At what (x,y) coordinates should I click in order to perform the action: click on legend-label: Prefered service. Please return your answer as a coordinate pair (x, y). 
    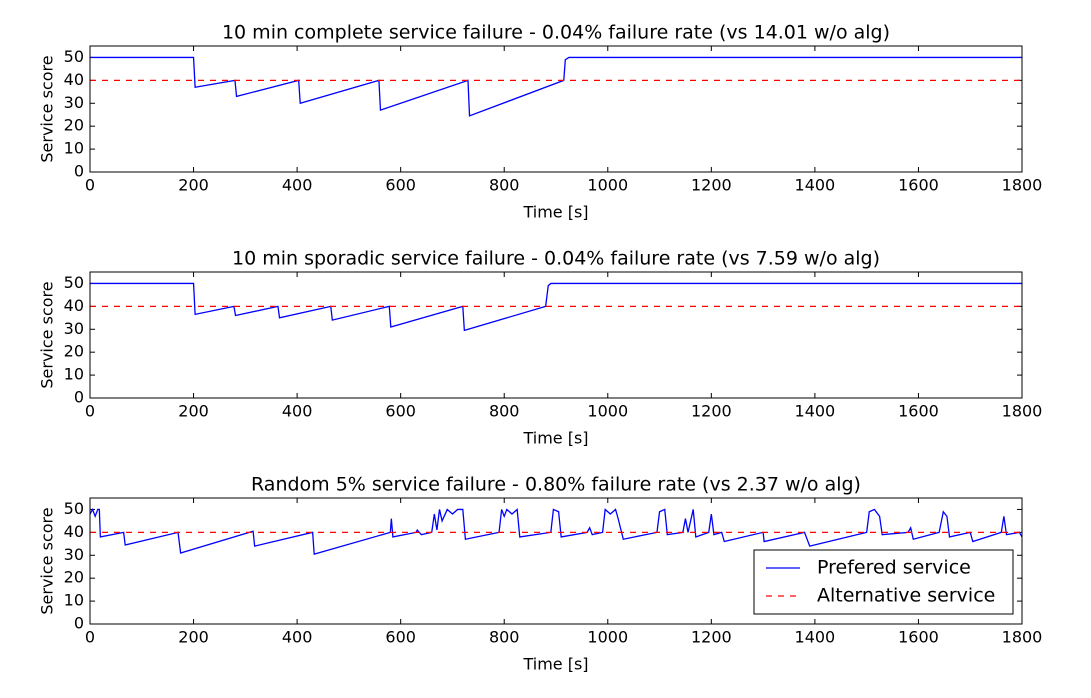
    Looking at the image, I should click on (894, 568).